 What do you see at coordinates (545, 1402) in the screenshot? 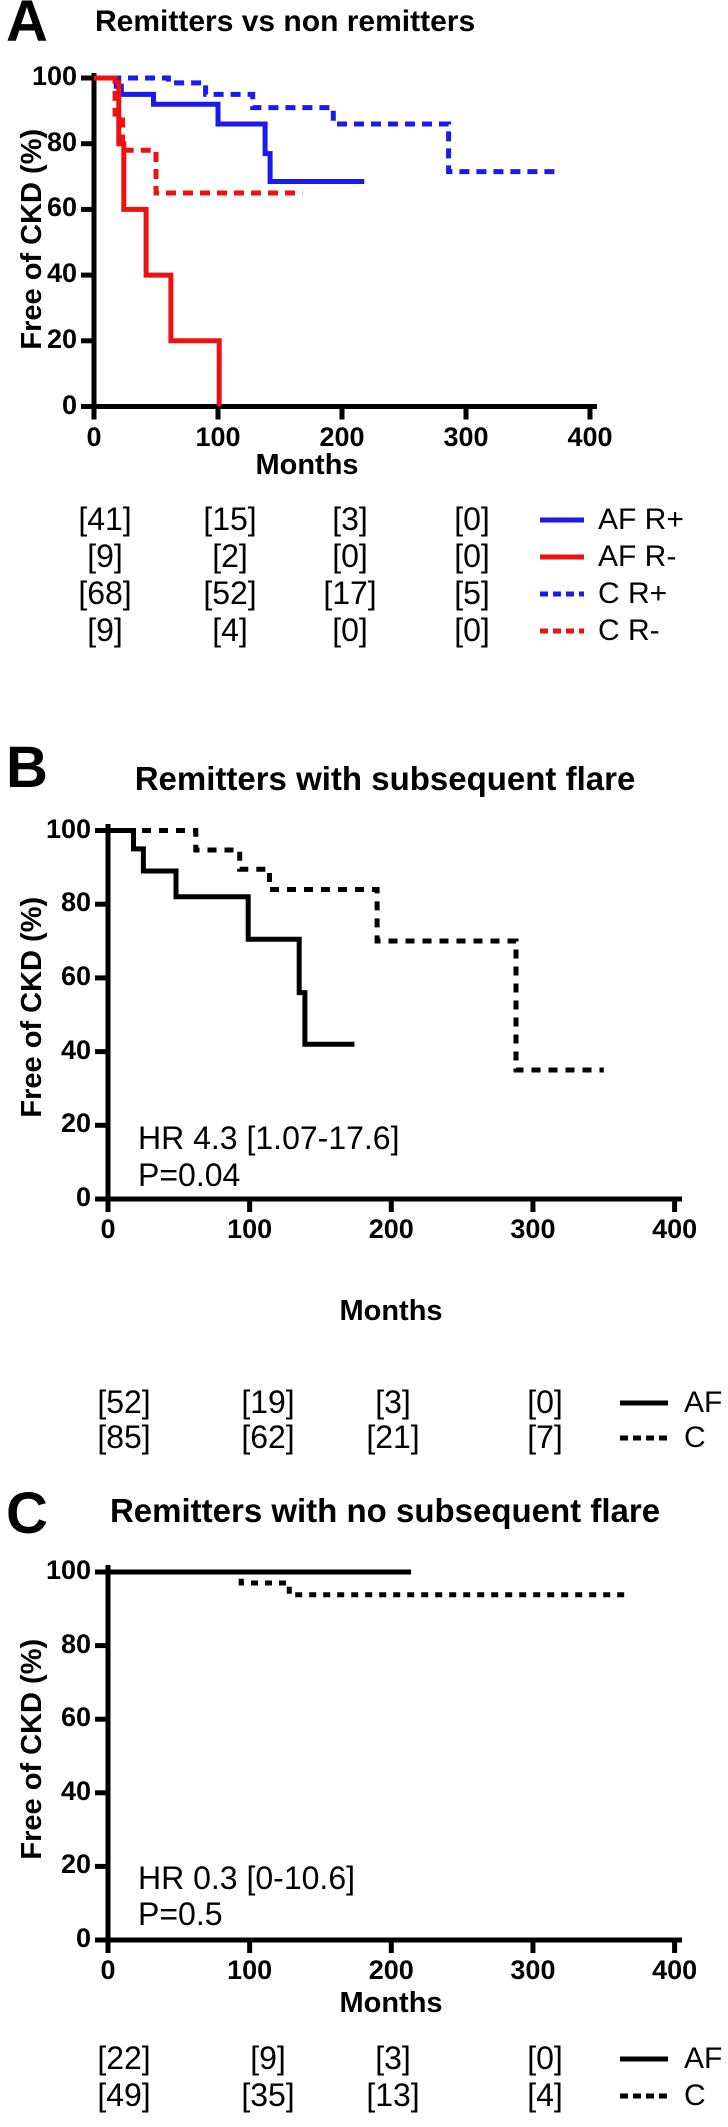
I see `at-risk-count-B-0-3: [0]` at bounding box center [545, 1402].